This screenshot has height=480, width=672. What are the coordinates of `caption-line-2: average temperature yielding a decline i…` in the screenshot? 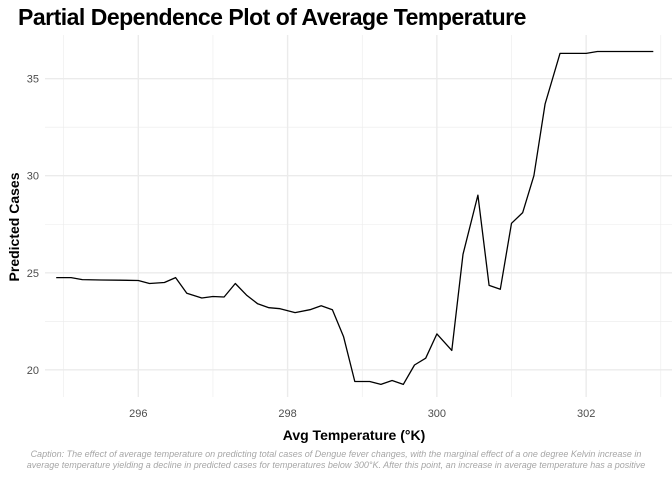 It's located at (336, 465).